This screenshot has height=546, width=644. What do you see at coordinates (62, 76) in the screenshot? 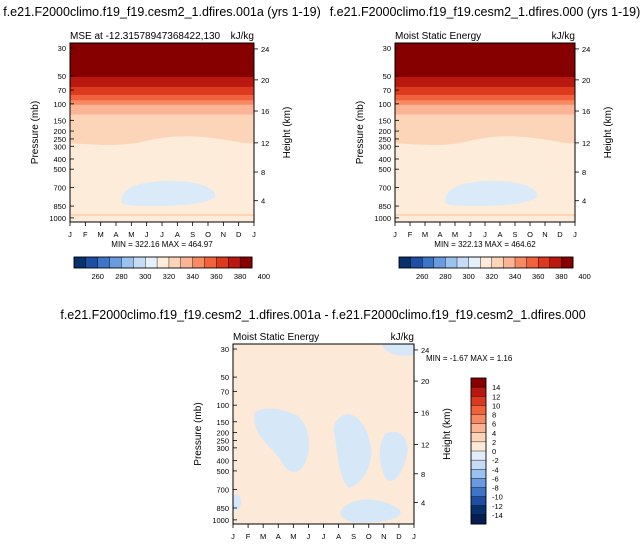
I see `pressure-tick-label: 50` at bounding box center [62, 76].